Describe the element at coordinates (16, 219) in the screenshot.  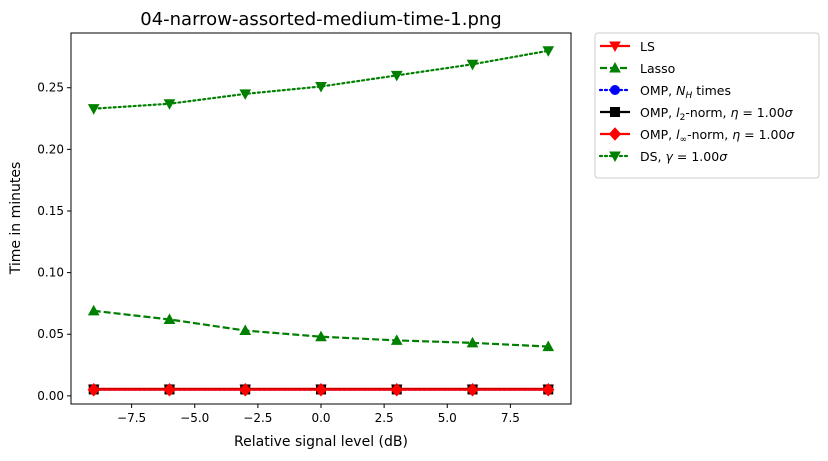
I see `y-axis-label: Time in minutes` at that location.